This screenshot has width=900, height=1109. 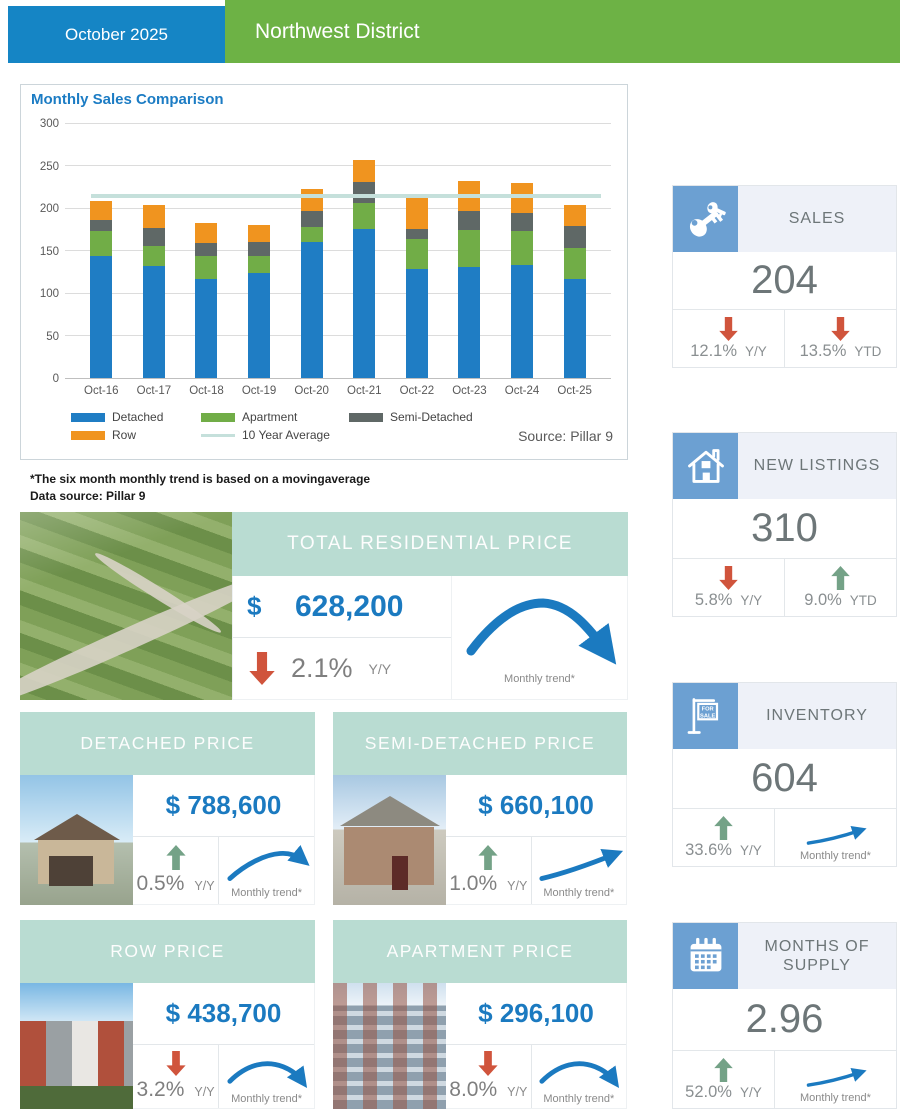 I want to click on sales-value: 204, so click(x=784, y=281).